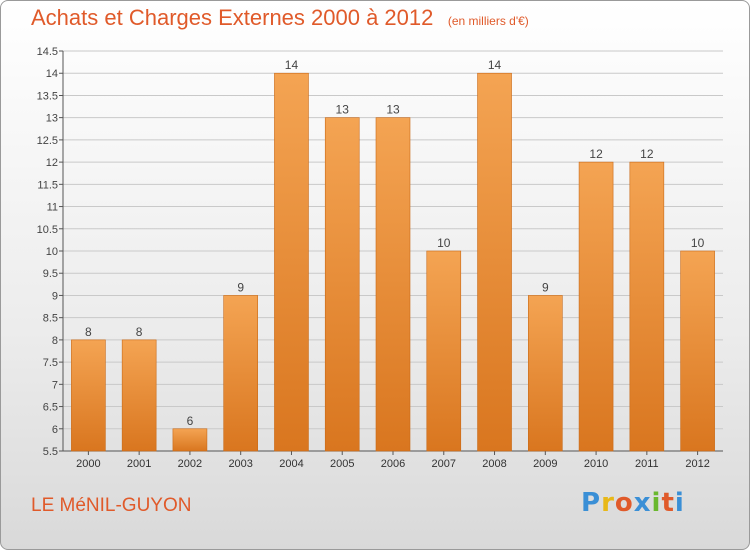  Describe the element at coordinates (668, 503) in the screenshot. I see `logo-letter: t` at that location.